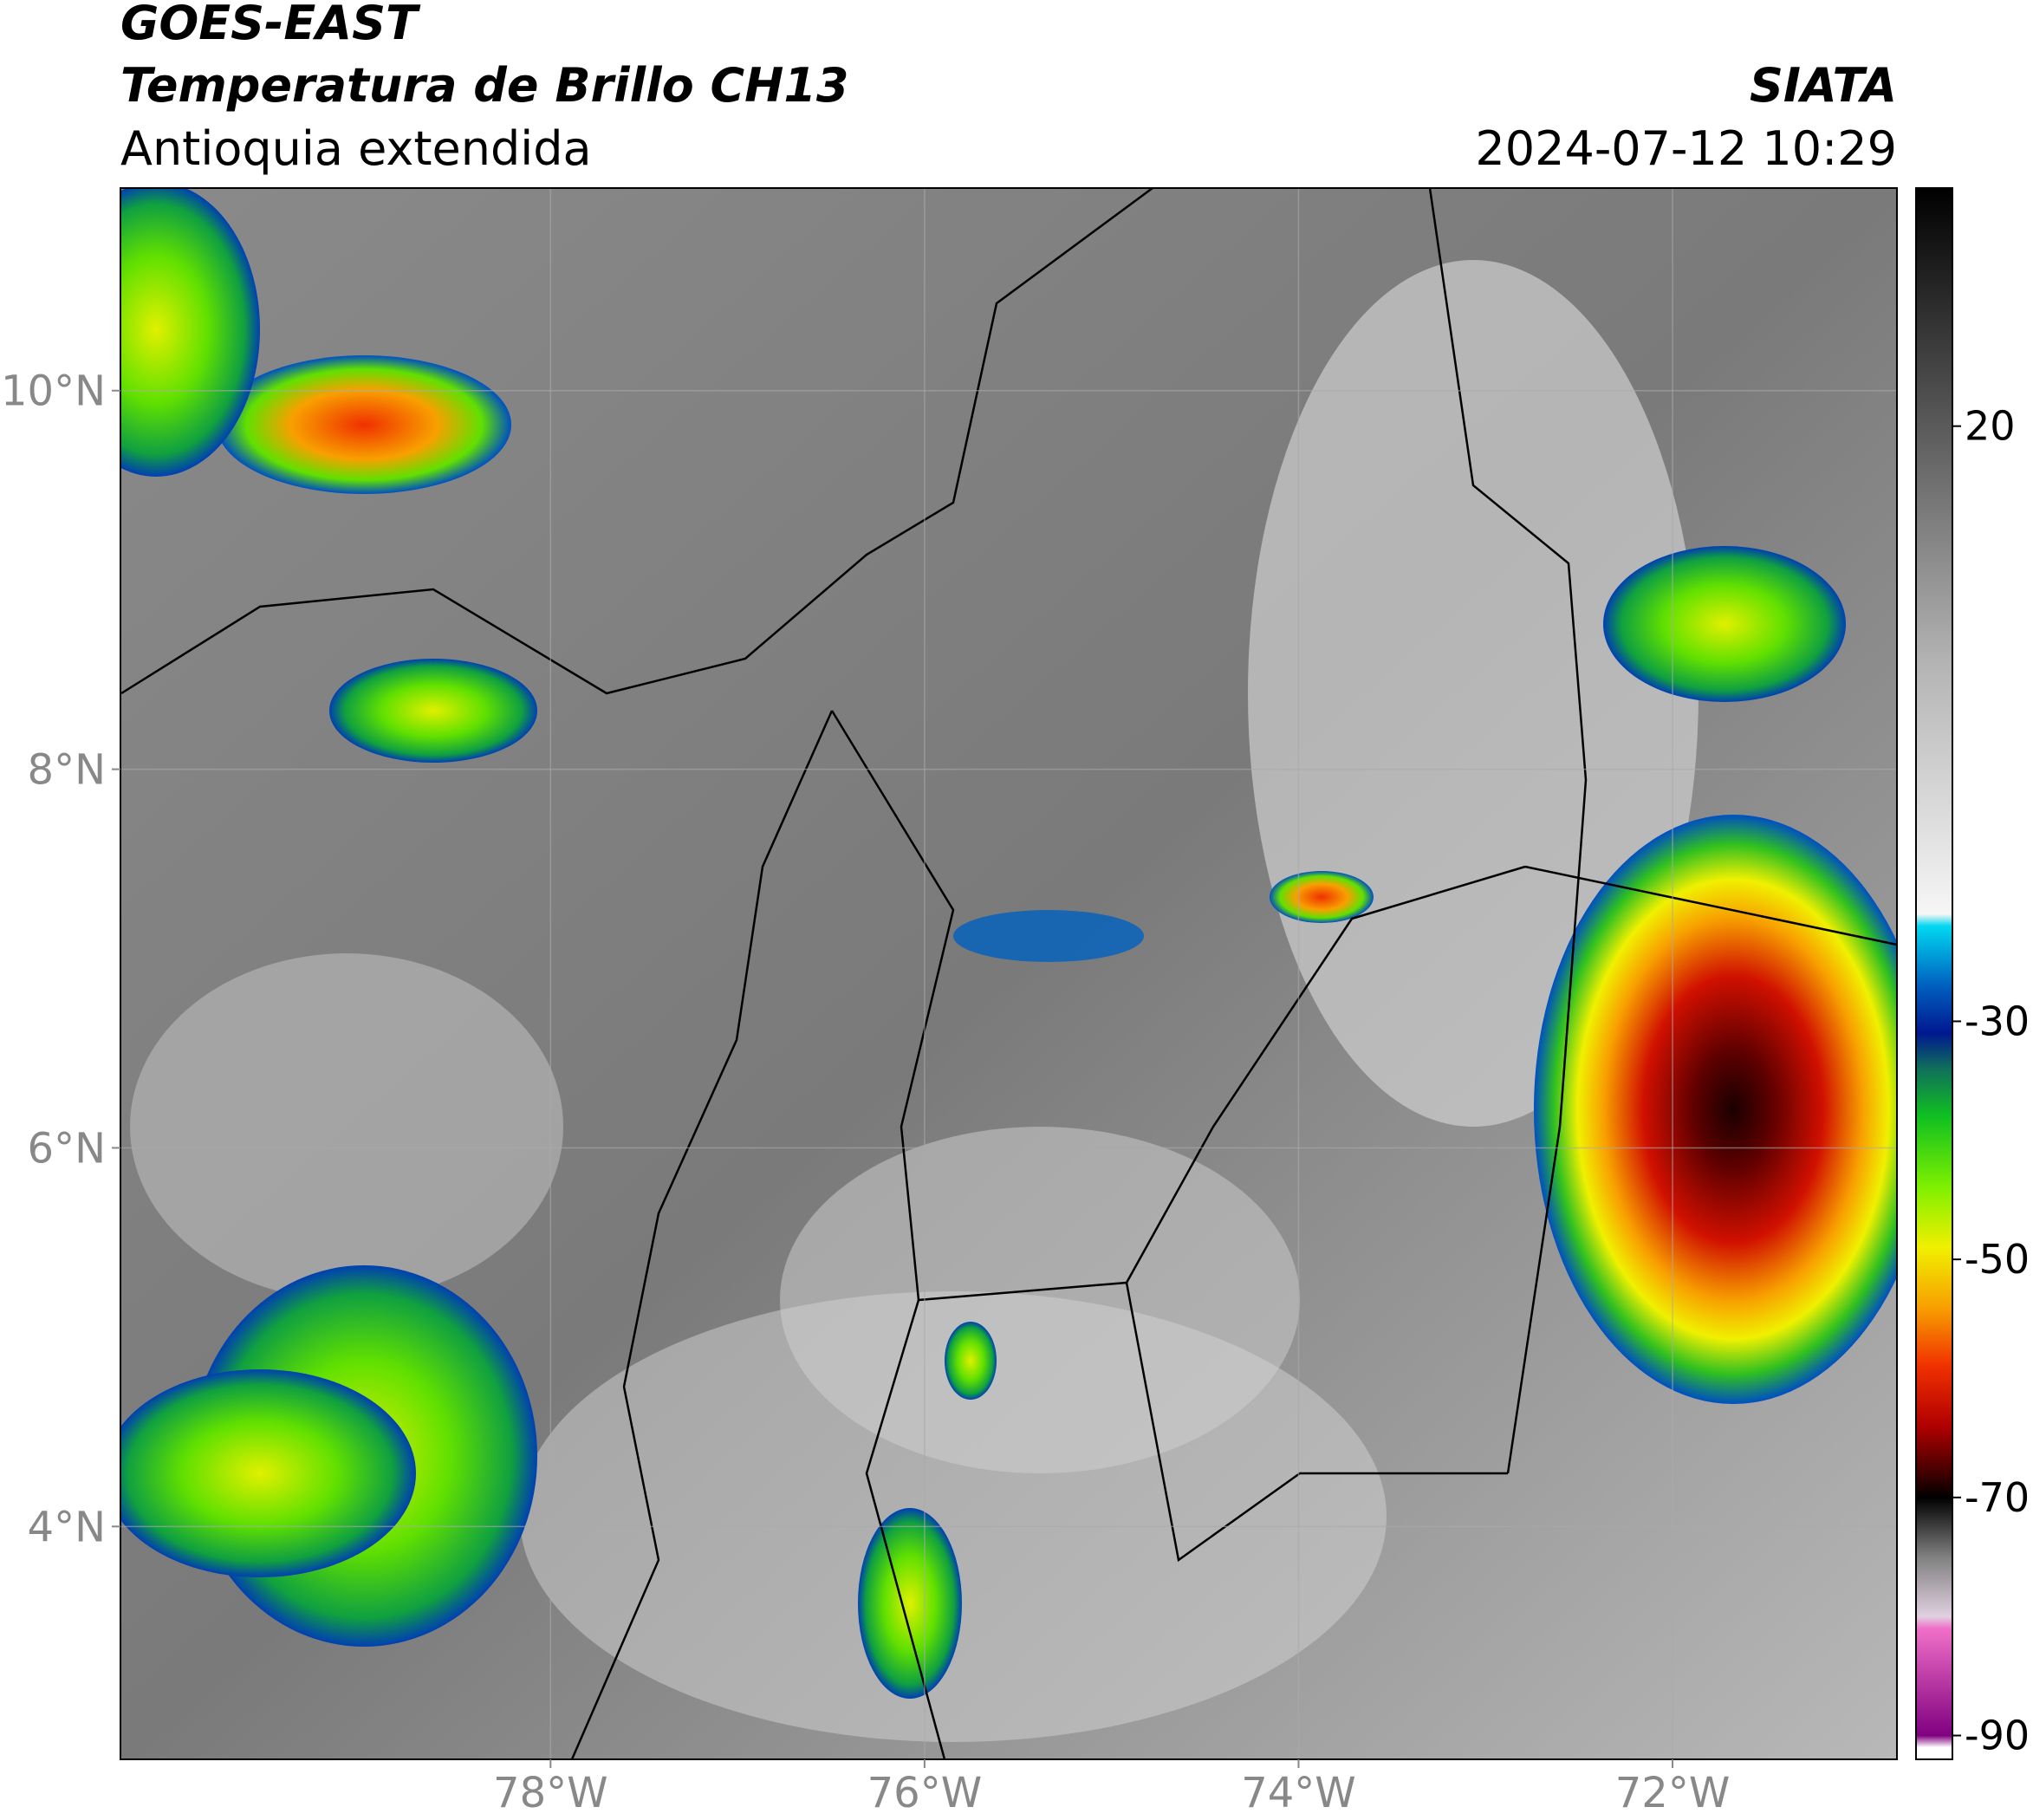 The height and width of the screenshot is (1820, 2033). I want to click on x-tick-label: 74°W, so click(1298, 1793).